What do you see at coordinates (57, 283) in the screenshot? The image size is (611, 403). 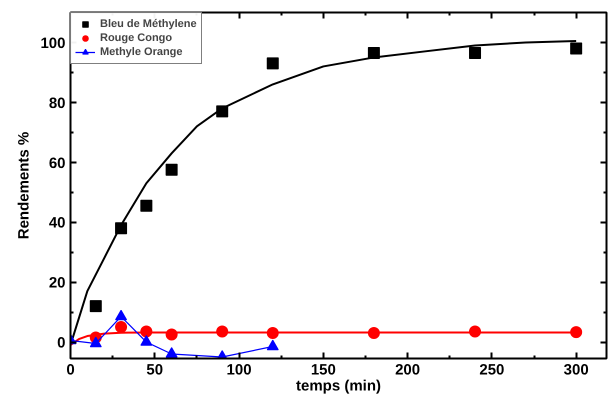 I see `y-tick-label: 20` at bounding box center [57, 283].